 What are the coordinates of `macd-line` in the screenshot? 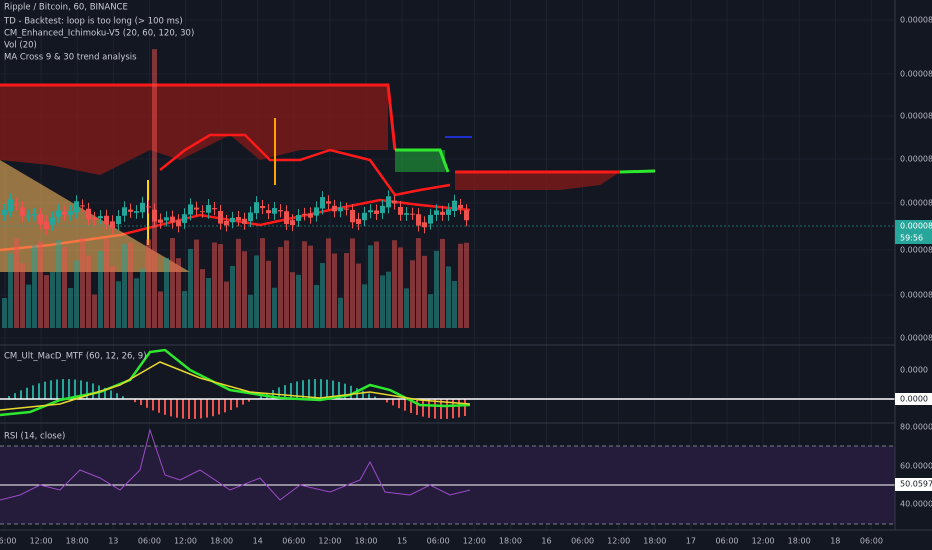 It's located at (235, 382).